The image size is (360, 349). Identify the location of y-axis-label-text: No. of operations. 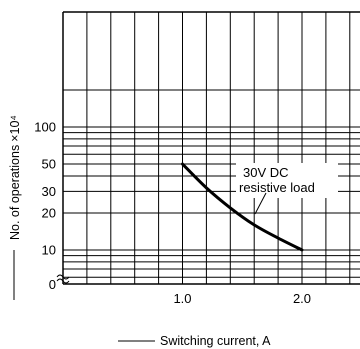
(15, 192).